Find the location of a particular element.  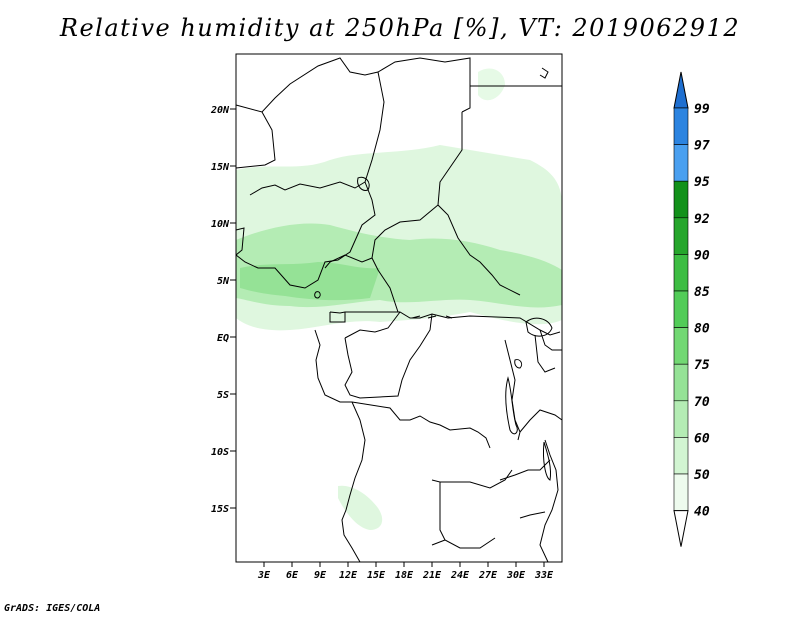

humidity-band-inner is located at coordinates (310, 281).